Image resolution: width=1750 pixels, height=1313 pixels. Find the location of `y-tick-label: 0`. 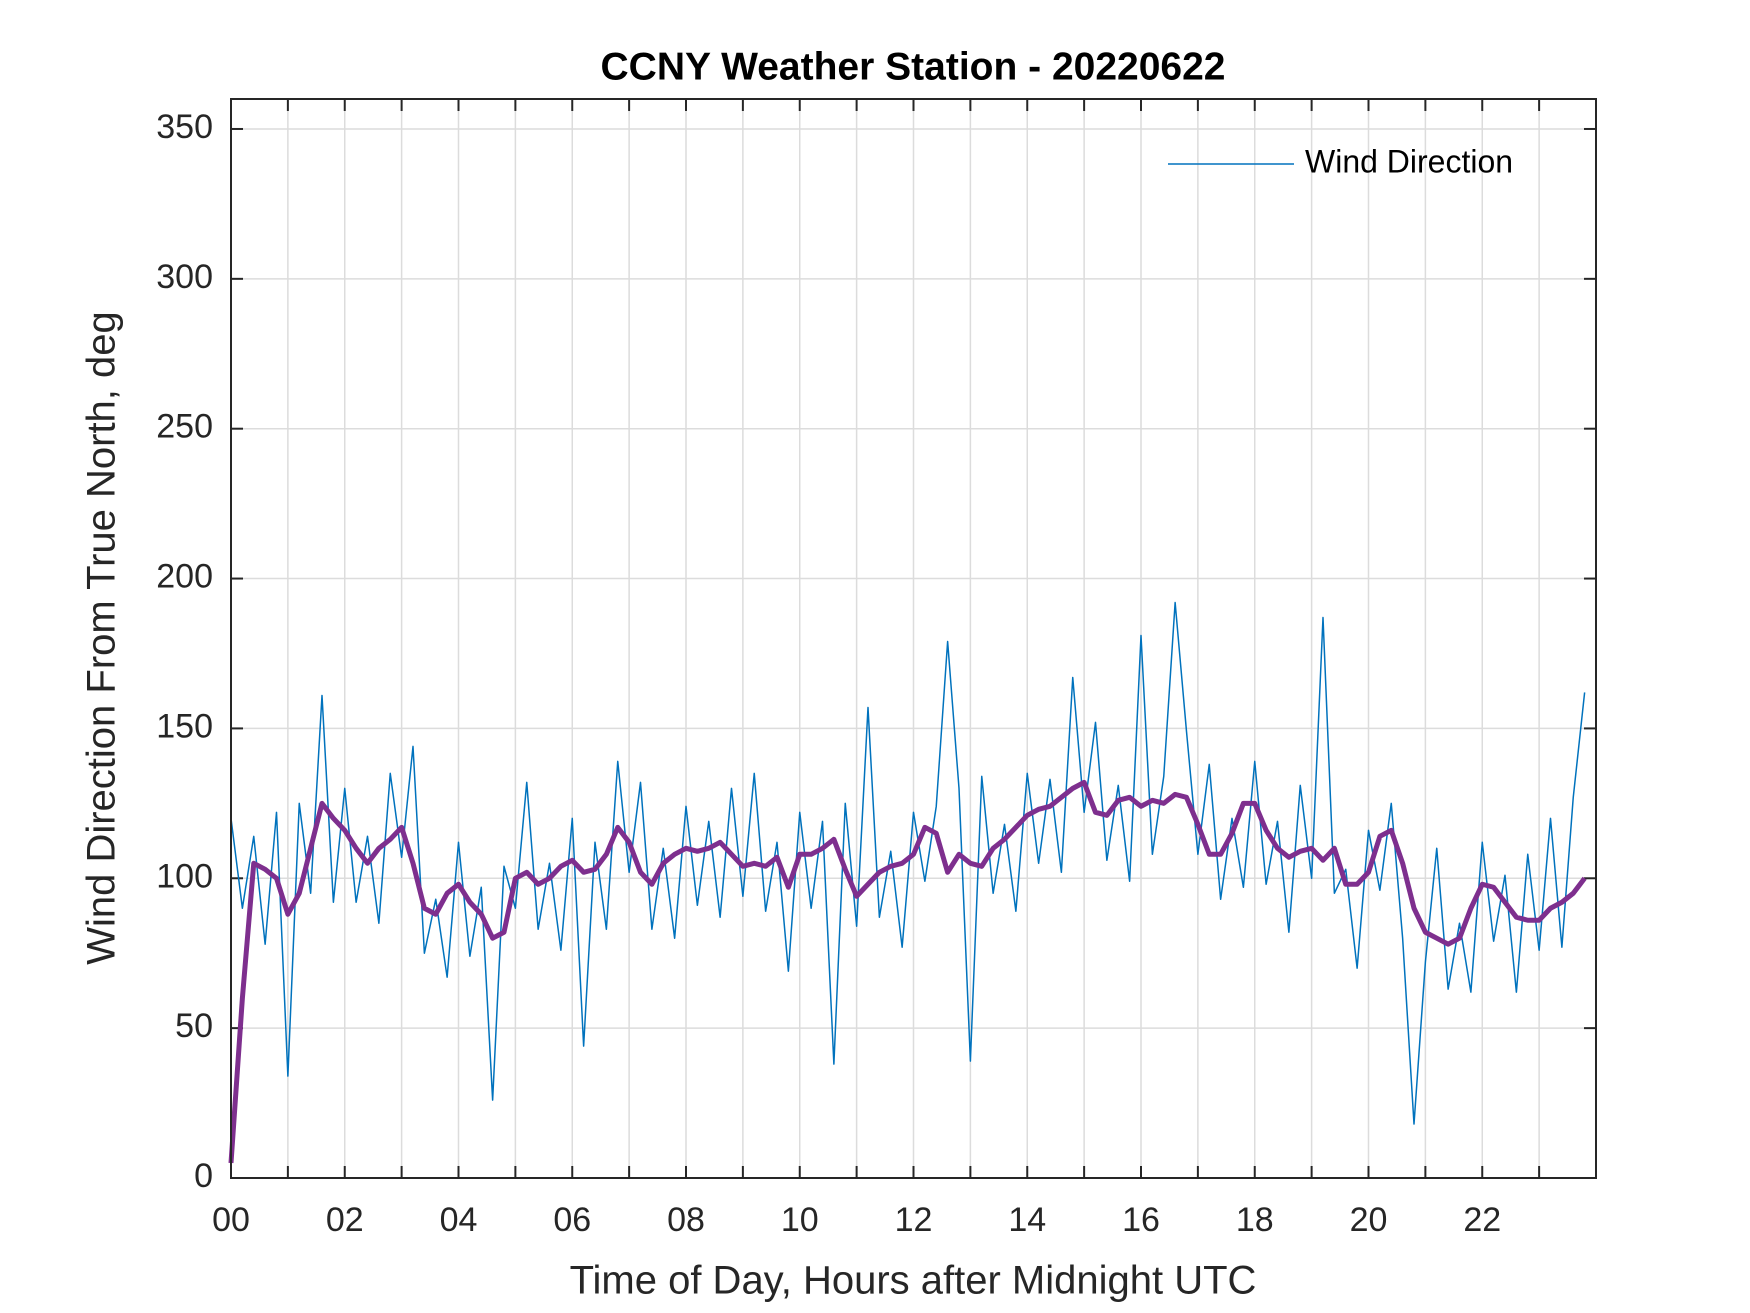

y-tick-label: 0 is located at coordinates (203, 1176).